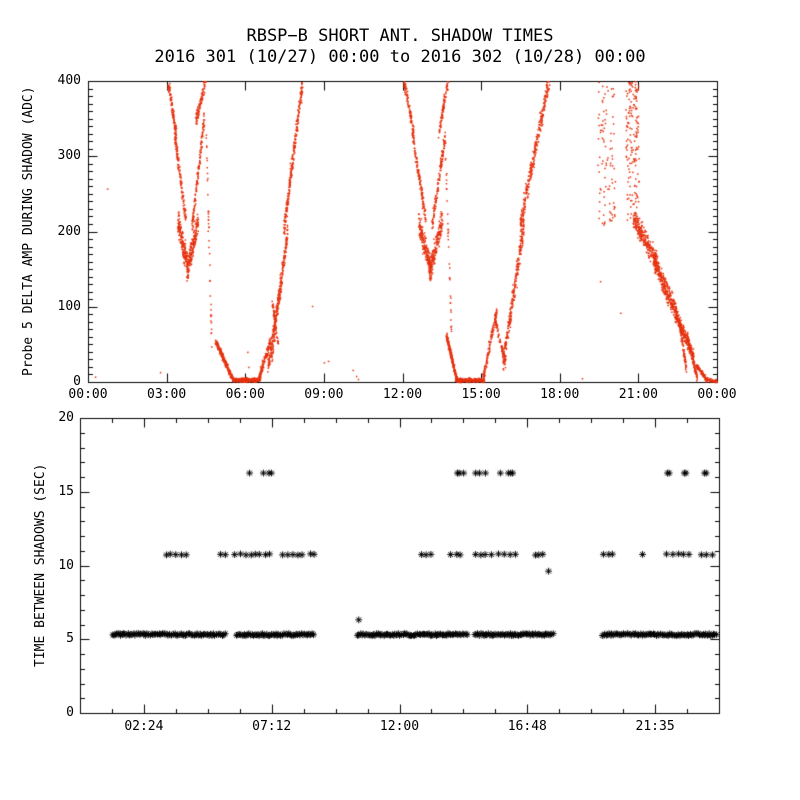 This screenshot has height=800, width=800. Describe the element at coordinates (69, 156) in the screenshot. I see `top-y-tick-label: 300` at that location.